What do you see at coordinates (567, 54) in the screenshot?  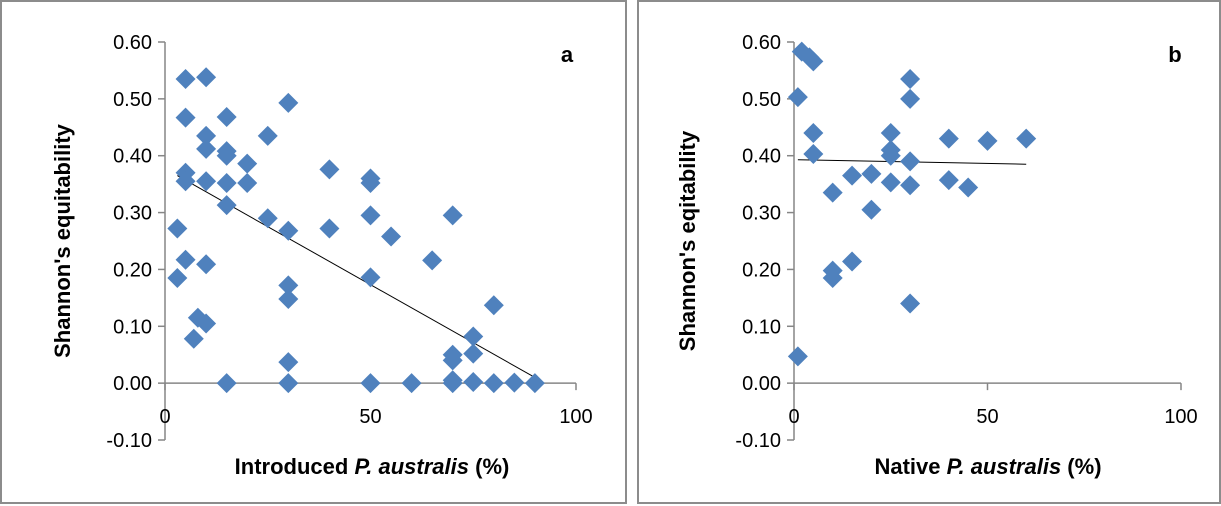 I see `panel-label: a` at bounding box center [567, 54].